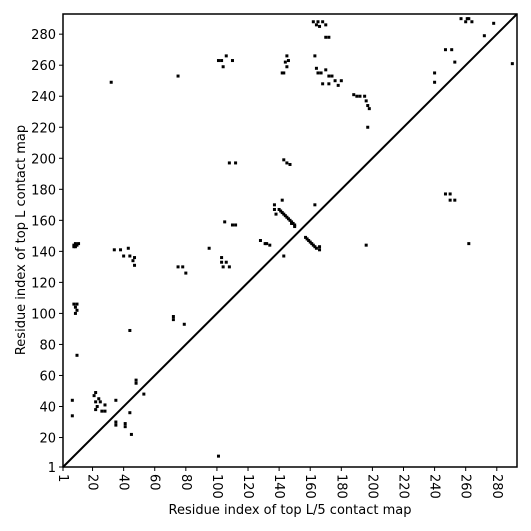 This screenshot has height=531, width=531. What do you see at coordinates (123, 482) in the screenshot?
I see `x-tick-label: 40` at bounding box center [123, 482].